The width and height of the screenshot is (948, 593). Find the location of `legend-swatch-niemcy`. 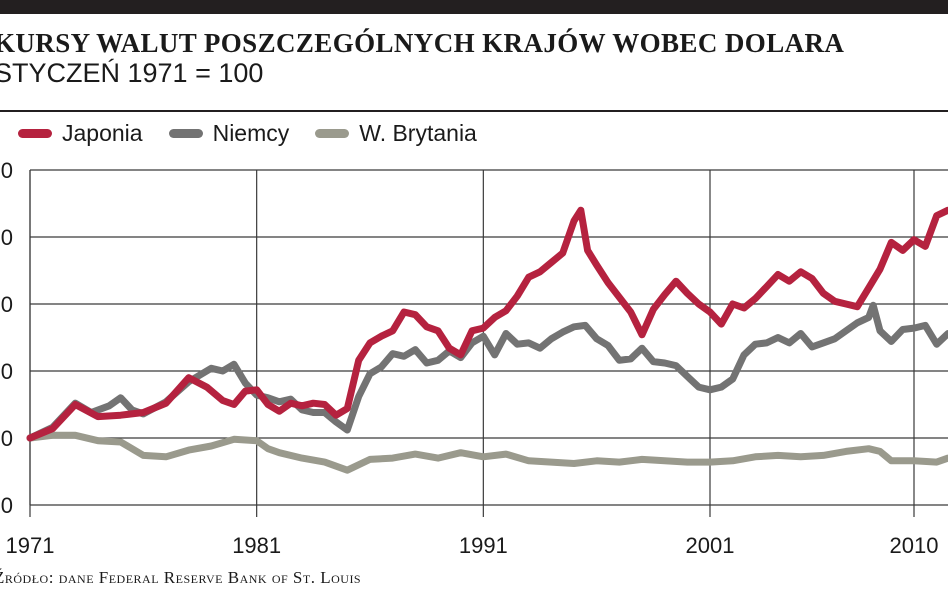

legend-swatch-niemcy is located at coordinates (185, 133).